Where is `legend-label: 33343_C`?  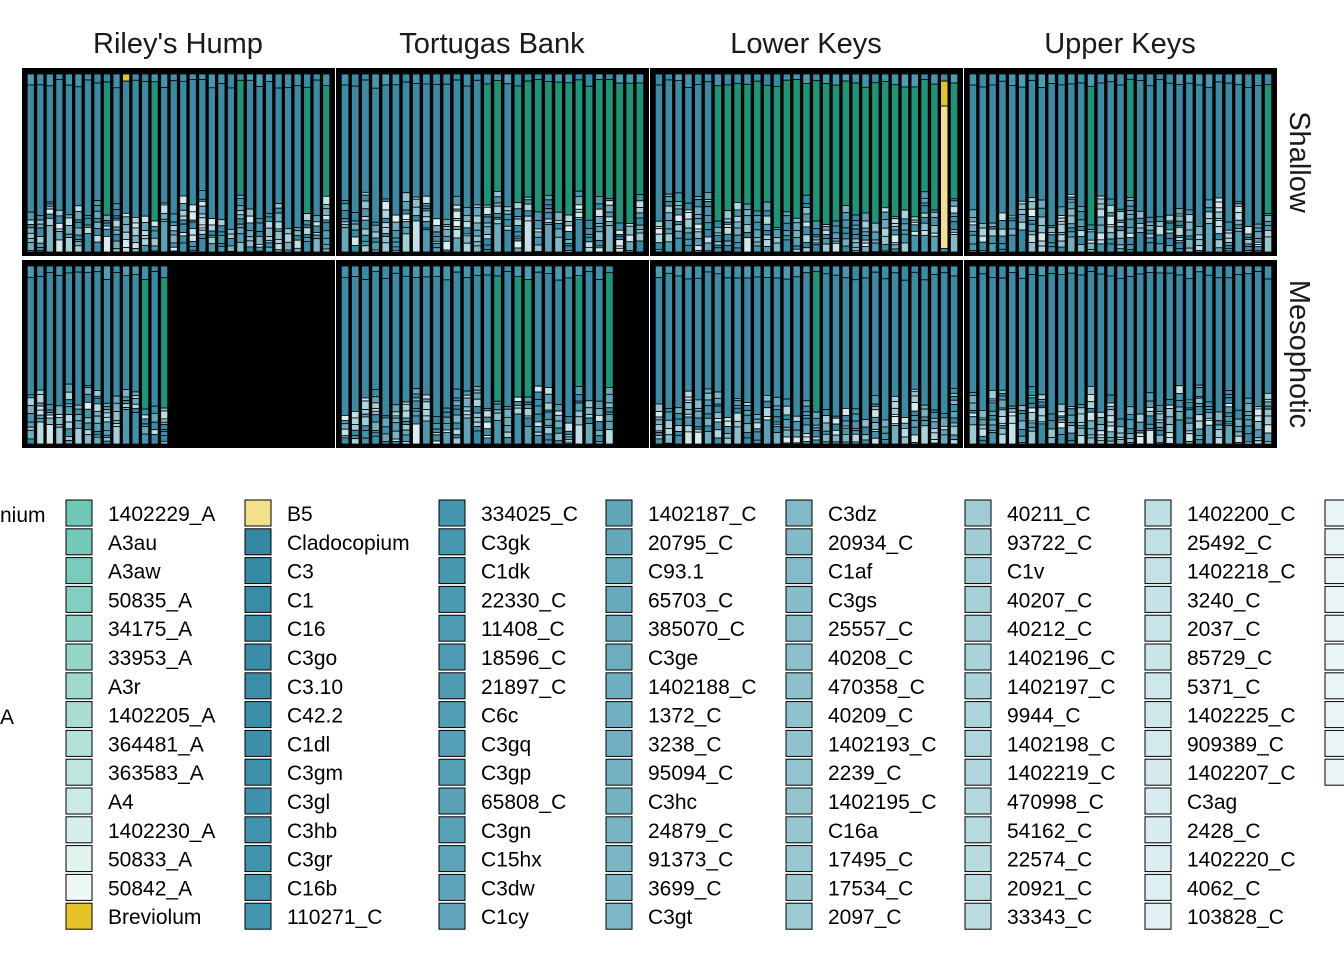 legend-label: 33343_C is located at coordinates (1049, 917).